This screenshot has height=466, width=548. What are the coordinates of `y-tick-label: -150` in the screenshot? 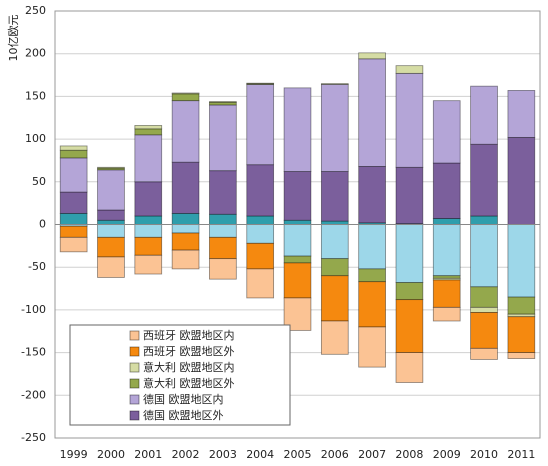 It's located at (33, 352).